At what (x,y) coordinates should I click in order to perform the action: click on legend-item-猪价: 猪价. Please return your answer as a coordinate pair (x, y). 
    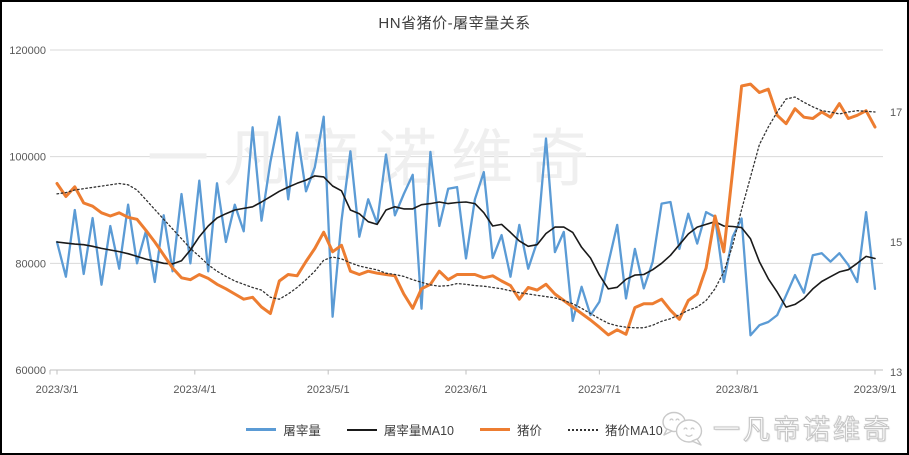
    Looking at the image, I should click on (511, 429).